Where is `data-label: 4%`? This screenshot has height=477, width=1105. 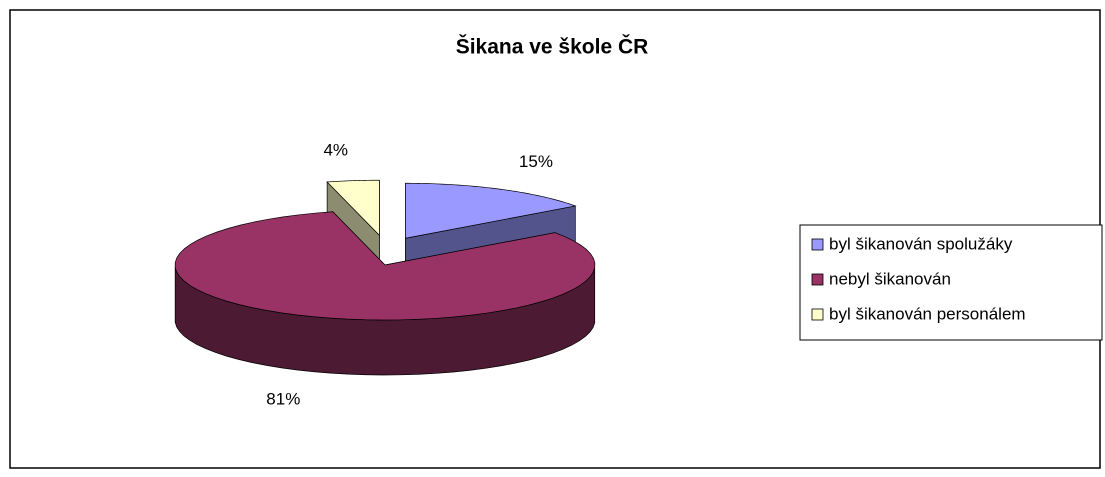 data-label: 4% is located at coordinates (335, 149).